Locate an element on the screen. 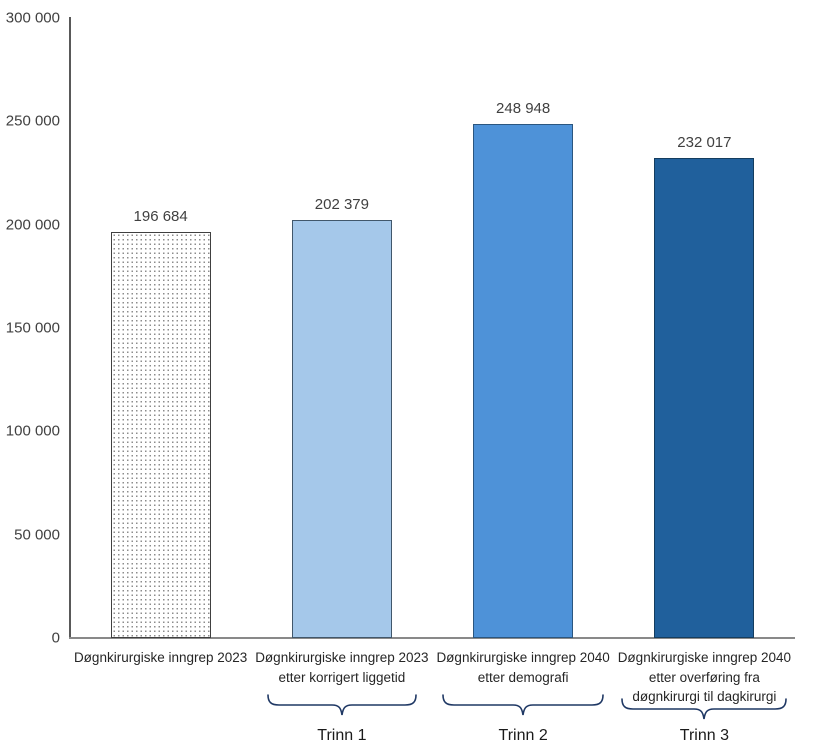 The image size is (832, 755). y-axis-tick-label: 150 000 is located at coordinates (32, 328).